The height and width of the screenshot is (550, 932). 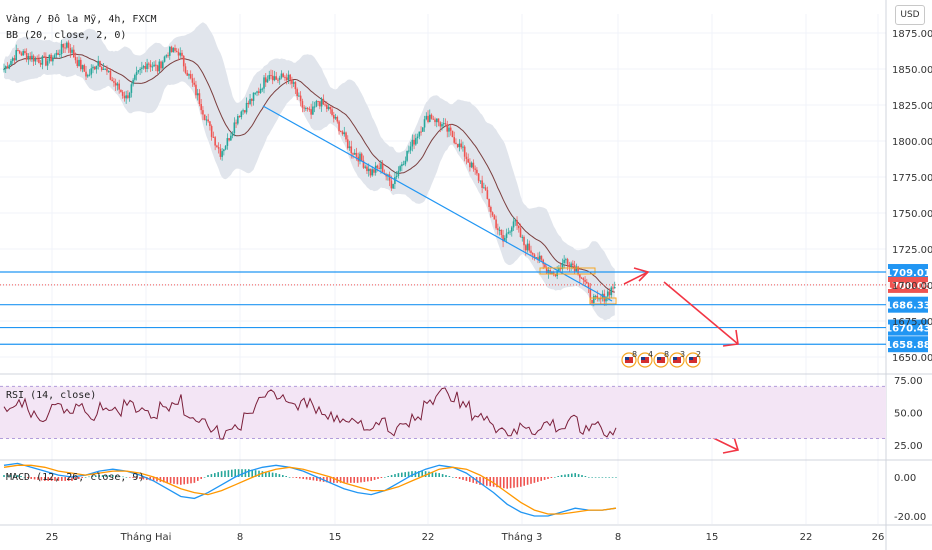 What do you see at coordinates (66, 35) in the screenshot?
I see `bb-legend: BB (20, close, 2, 0)` at bounding box center [66, 35].